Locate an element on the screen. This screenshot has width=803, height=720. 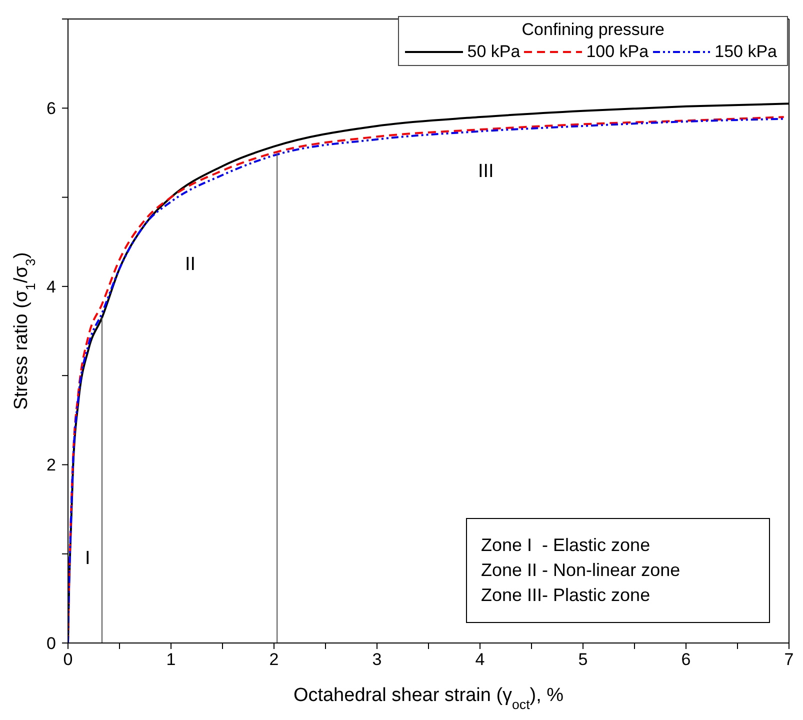
x-tick-label: 4 is located at coordinates (480, 659).